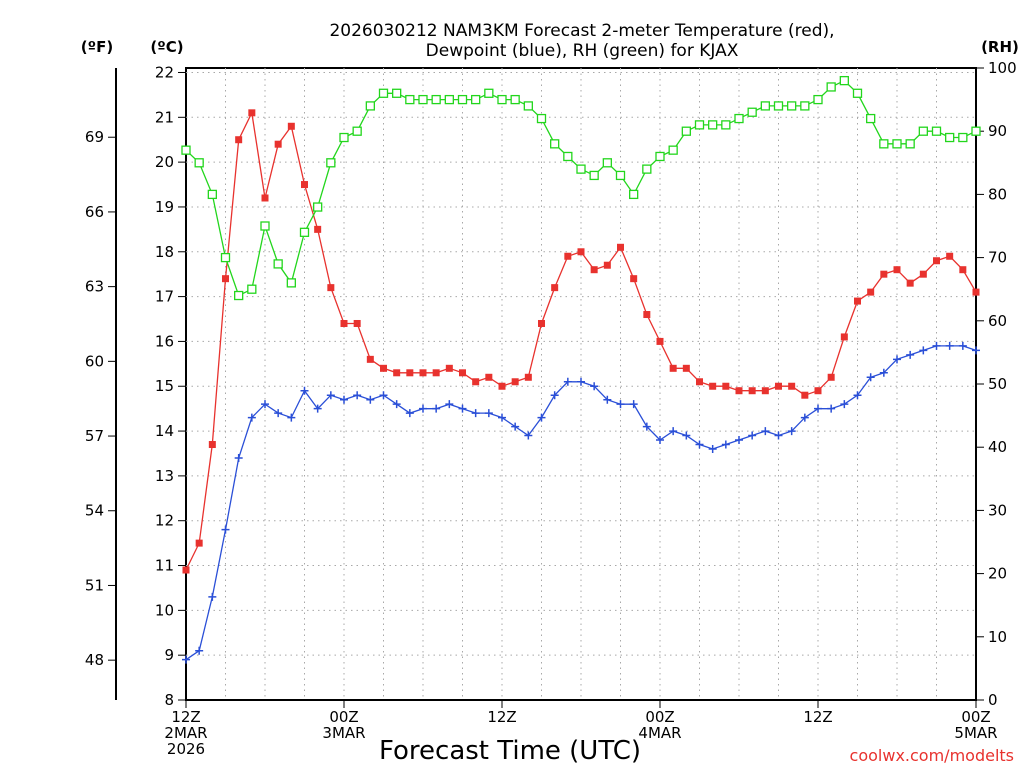  I want to click on rh-tick-label-0: 0, so click(993, 700).